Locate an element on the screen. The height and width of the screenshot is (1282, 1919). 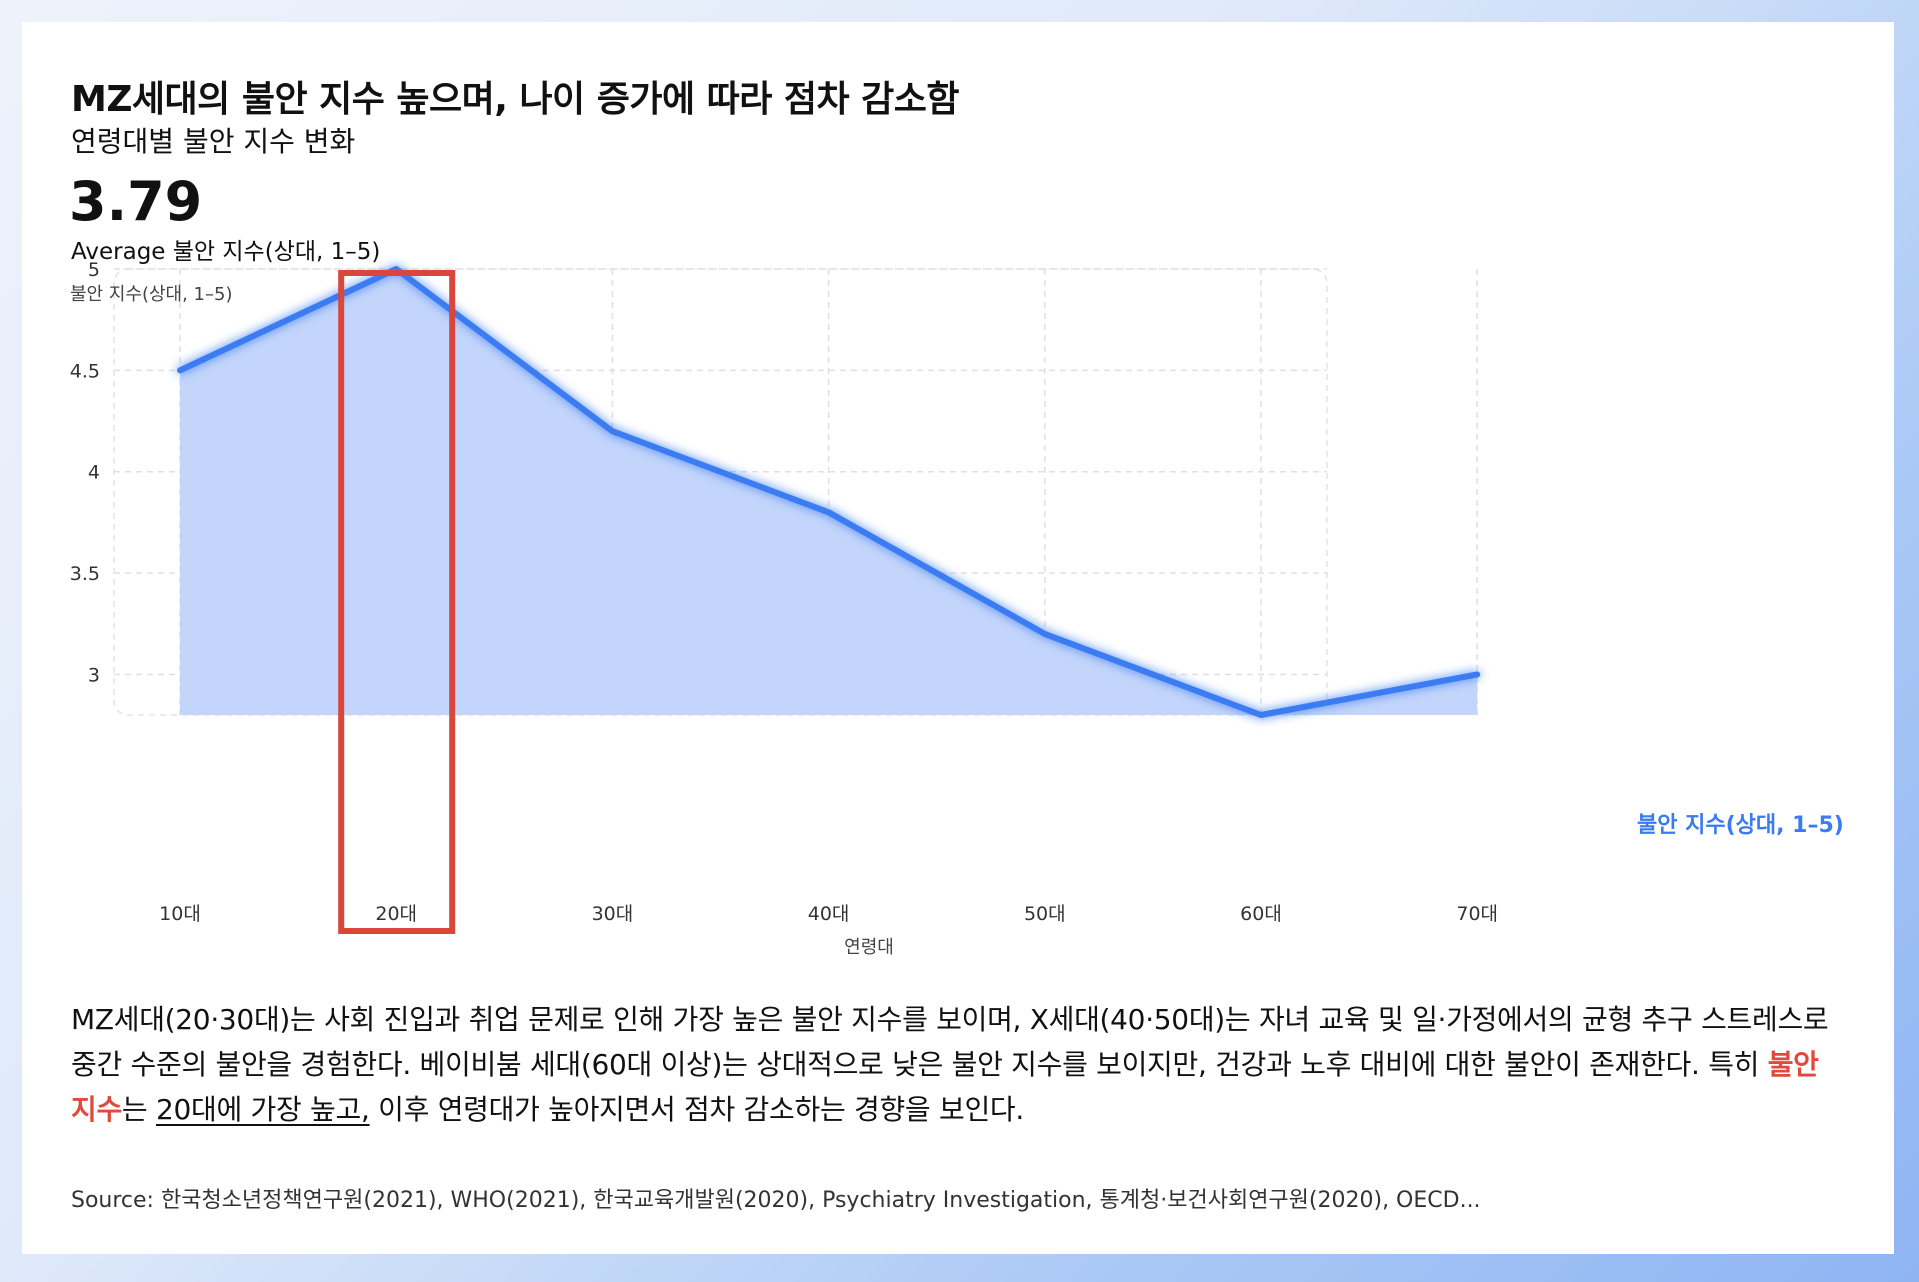
x-tick-label: 60대 is located at coordinates (1261, 914).